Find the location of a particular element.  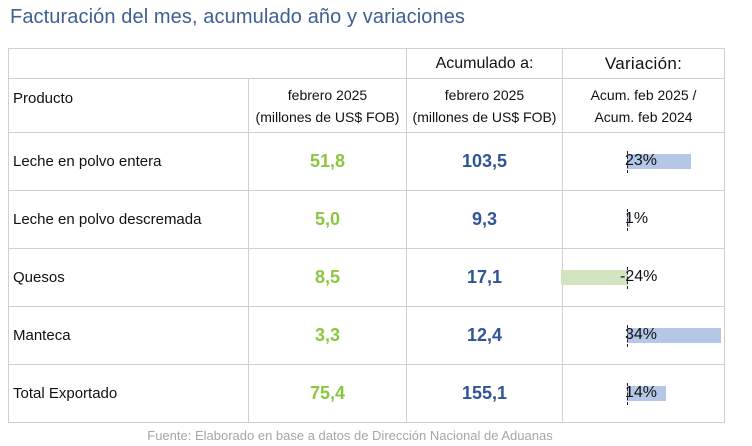

acumulado-value: 103,5 is located at coordinates (484, 161).